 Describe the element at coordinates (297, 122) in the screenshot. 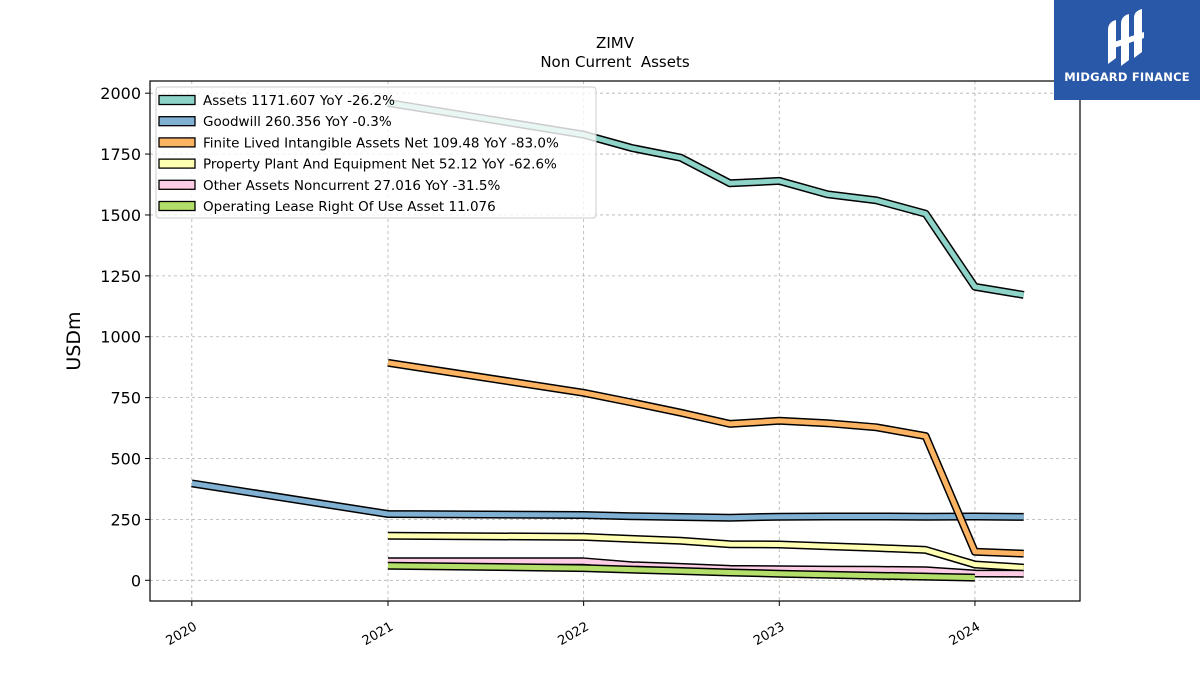

I see `legend-label-1: Goodwill 260.356 YoY -0.3%` at that location.